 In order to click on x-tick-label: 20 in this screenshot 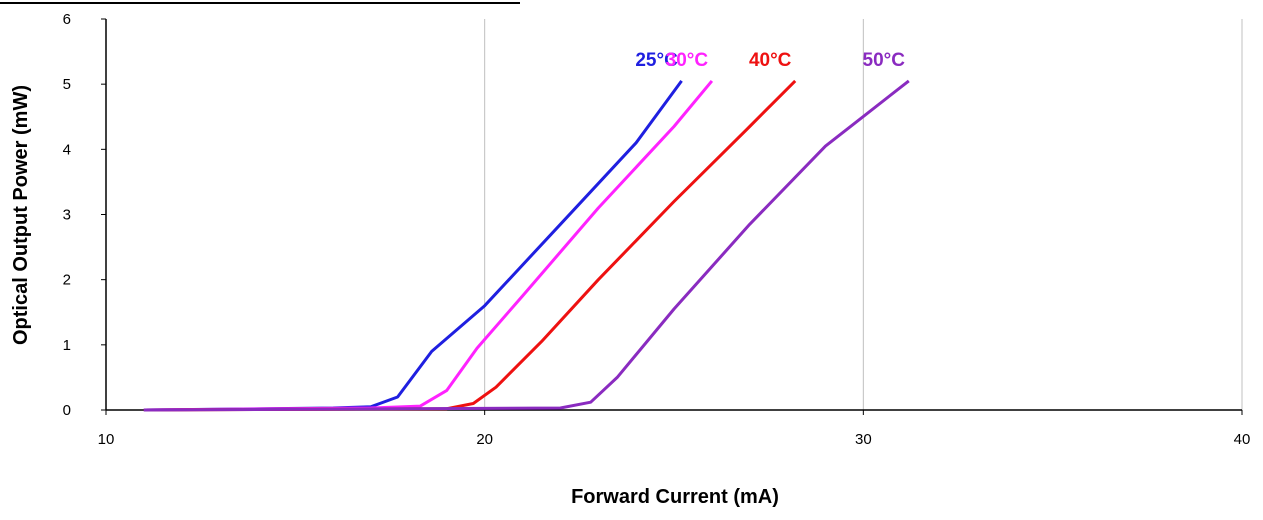, I will do `click(484, 439)`.